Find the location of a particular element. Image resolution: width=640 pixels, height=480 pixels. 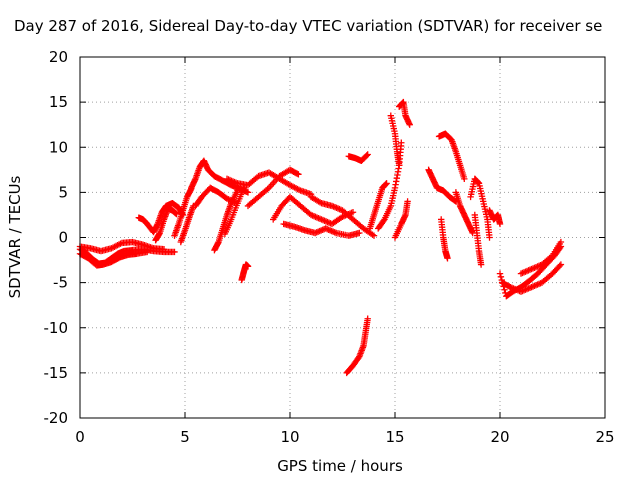

y-tick-label: -15 is located at coordinates (56, 373).